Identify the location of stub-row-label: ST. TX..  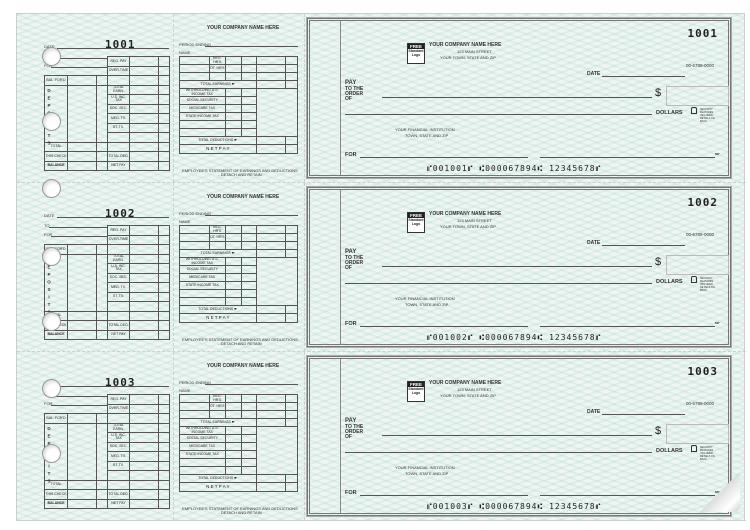
(119, 127).